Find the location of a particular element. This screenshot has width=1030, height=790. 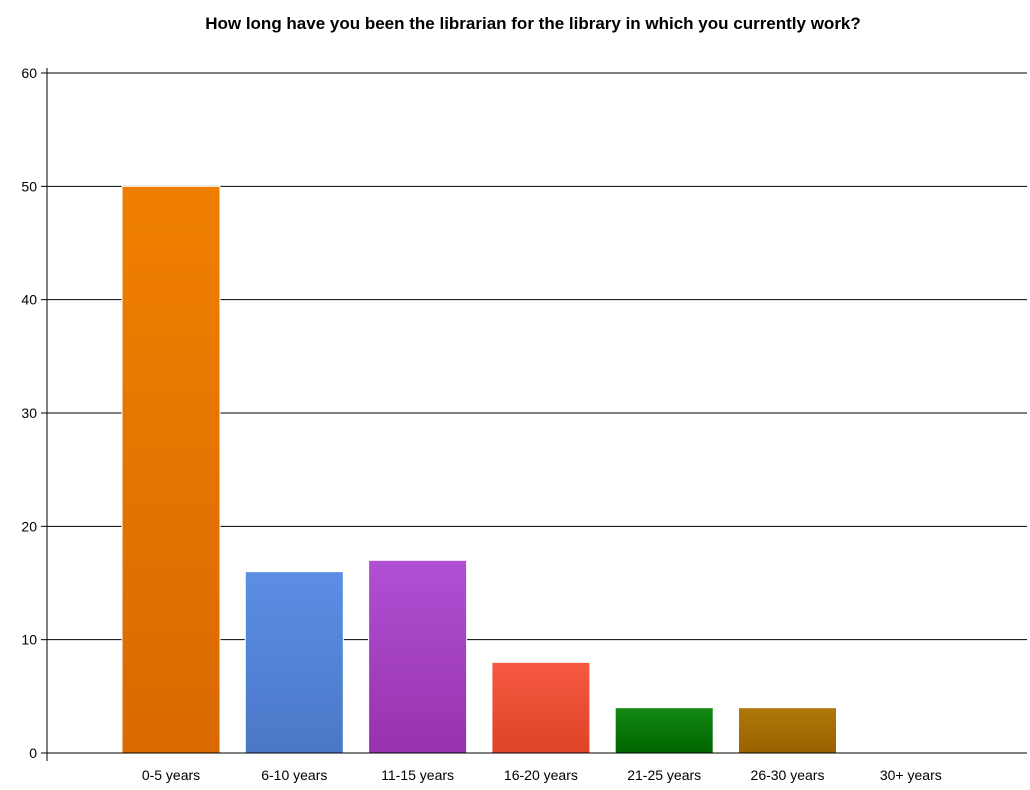

x-tick-label: 21-25 years is located at coordinates (664, 775).